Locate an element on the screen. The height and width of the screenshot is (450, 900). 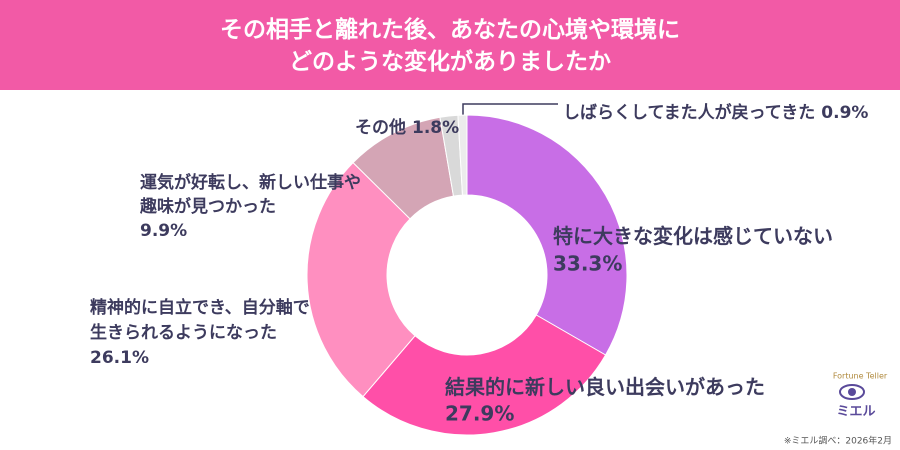
logo-eye is located at coordinates (852, 392).